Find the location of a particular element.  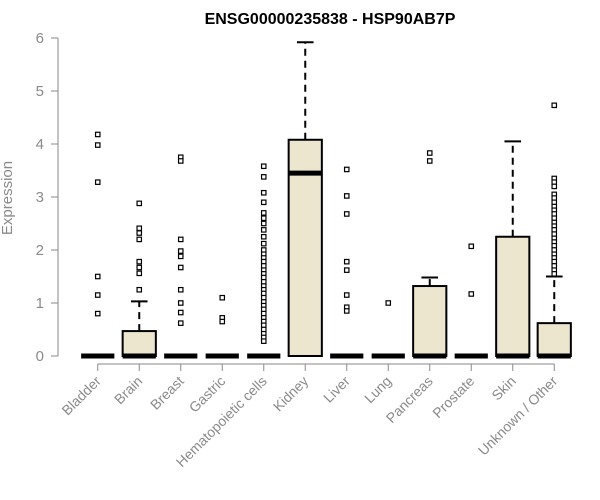

x-tick-label: Lung is located at coordinates (377, 389).